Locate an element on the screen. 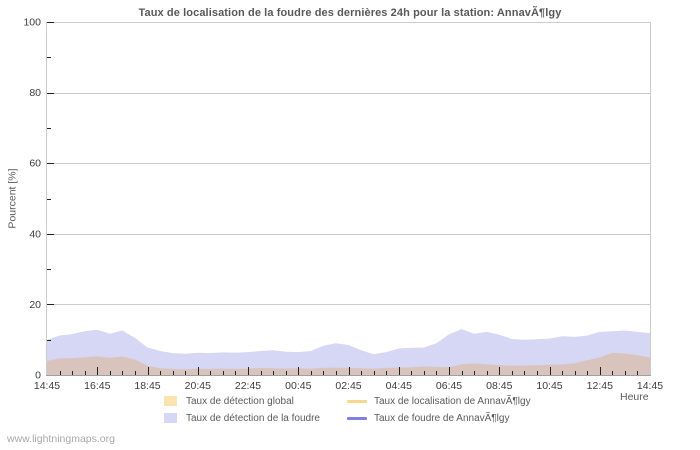 The width and height of the screenshot is (700, 450). y-tick-label: 40 is located at coordinates (35, 234).